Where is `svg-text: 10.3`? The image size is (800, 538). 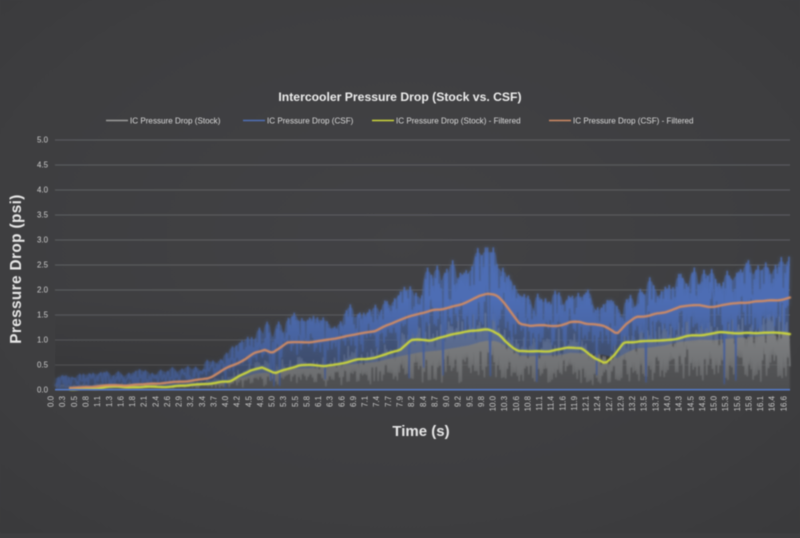
svg-text: 10.3 is located at coordinates (504, 403).